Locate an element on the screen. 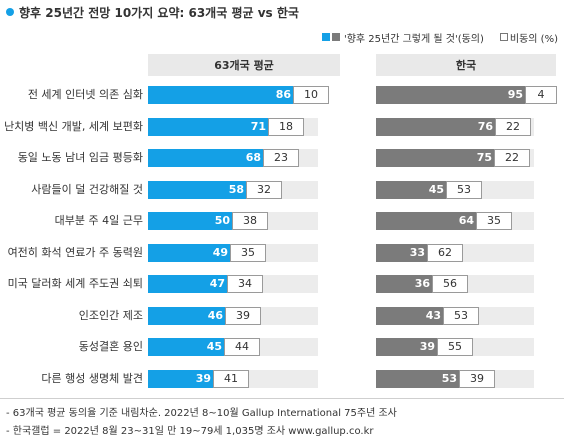  bar-disagree-global: 35 is located at coordinates (248, 253).